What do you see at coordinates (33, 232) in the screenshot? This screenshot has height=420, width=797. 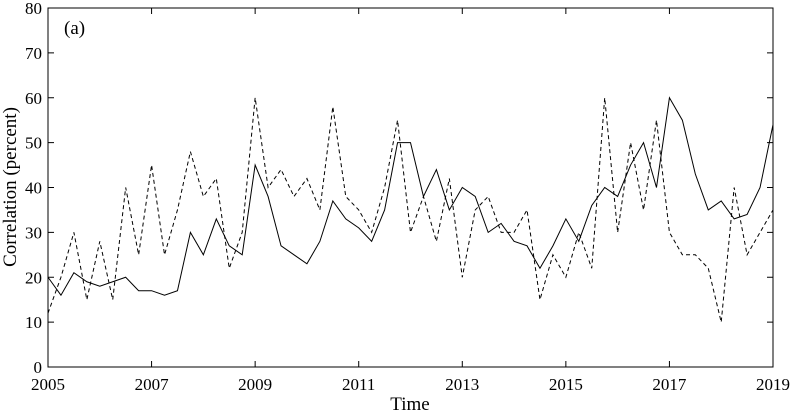 I see `y-tick-label: 30` at bounding box center [33, 232].